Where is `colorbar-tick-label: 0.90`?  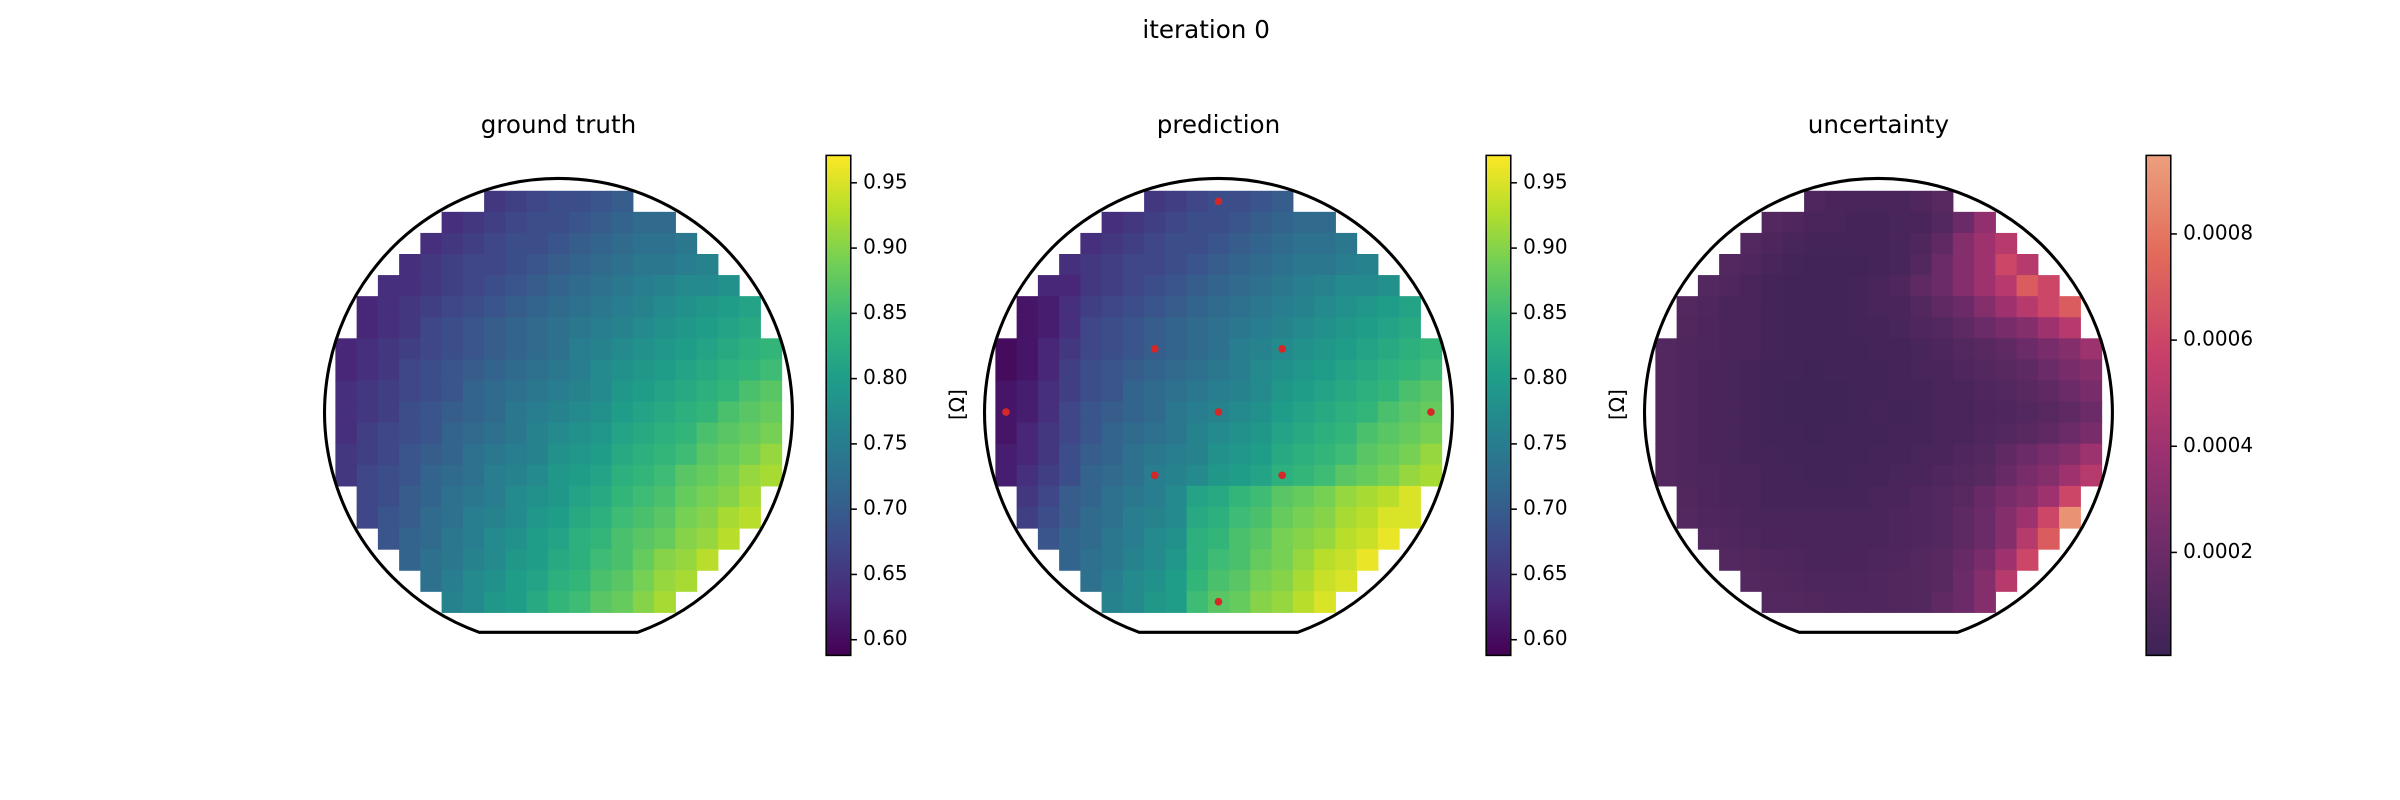 colorbar-tick-label: 0.90 is located at coordinates (1545, 247).